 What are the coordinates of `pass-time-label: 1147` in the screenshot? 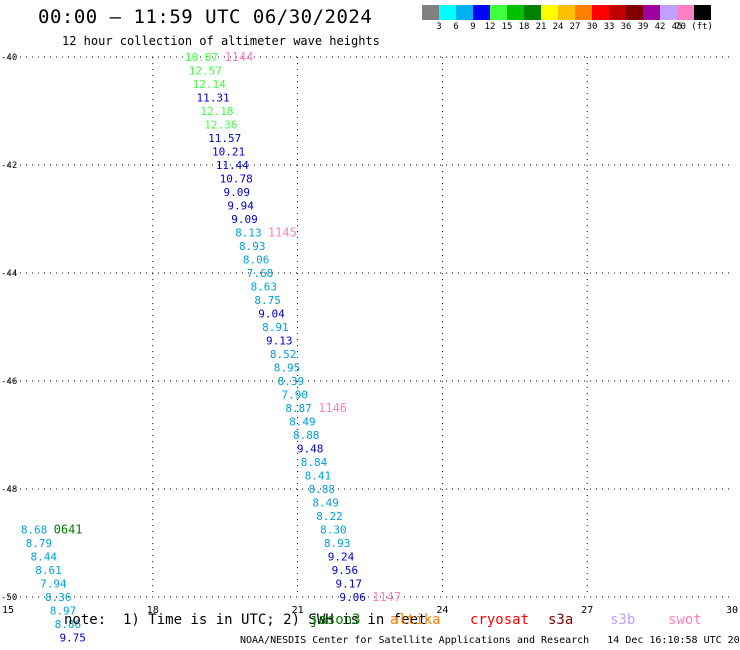 It's located at (386, 597).